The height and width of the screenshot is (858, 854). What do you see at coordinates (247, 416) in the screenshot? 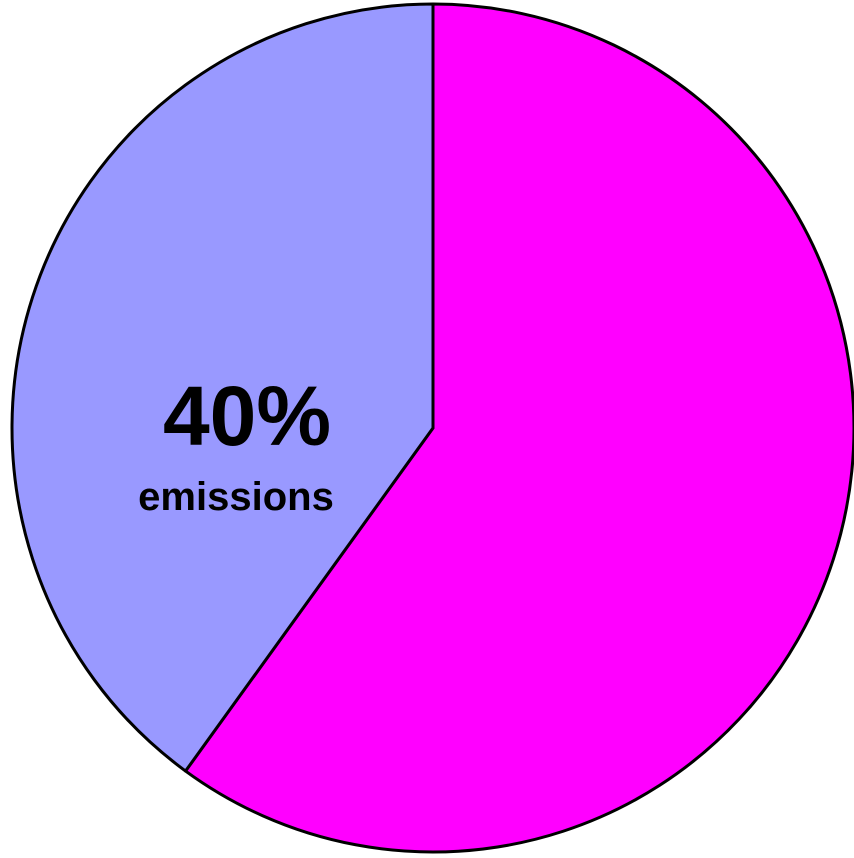
I see `slice-percent-label: 40%` at bounding box center [247, 416].